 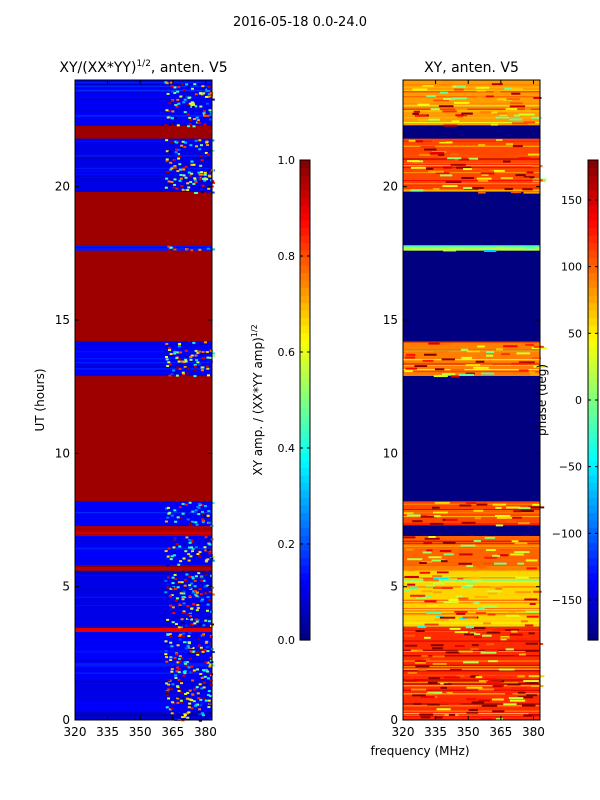 What do you see at coordinates (471, 68) in the screenshot?
I see `panel-title: XY, anten. V5` at bounding box center [471, 68].